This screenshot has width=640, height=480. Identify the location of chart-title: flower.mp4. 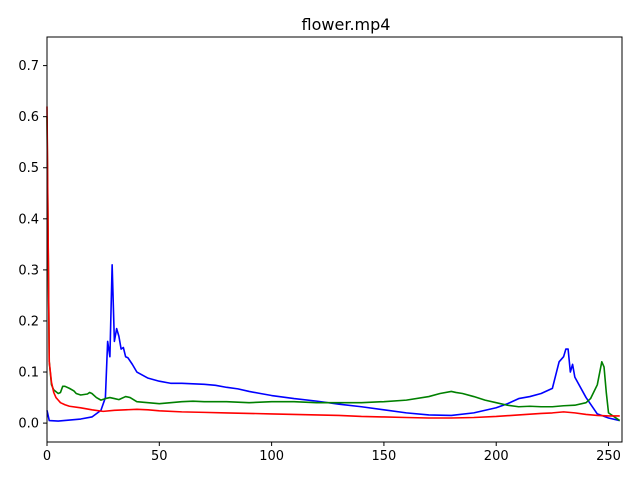
(346, 24).